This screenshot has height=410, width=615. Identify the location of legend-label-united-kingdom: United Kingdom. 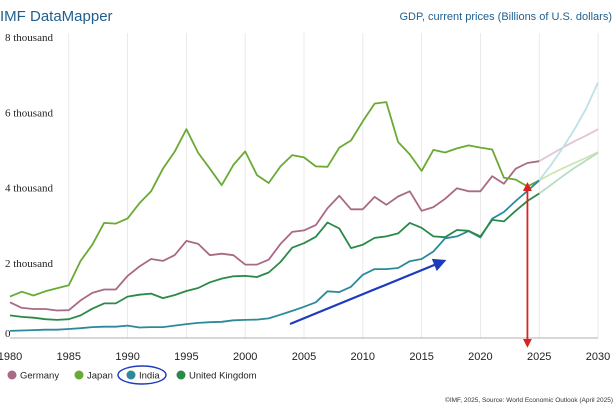
(223, 376).